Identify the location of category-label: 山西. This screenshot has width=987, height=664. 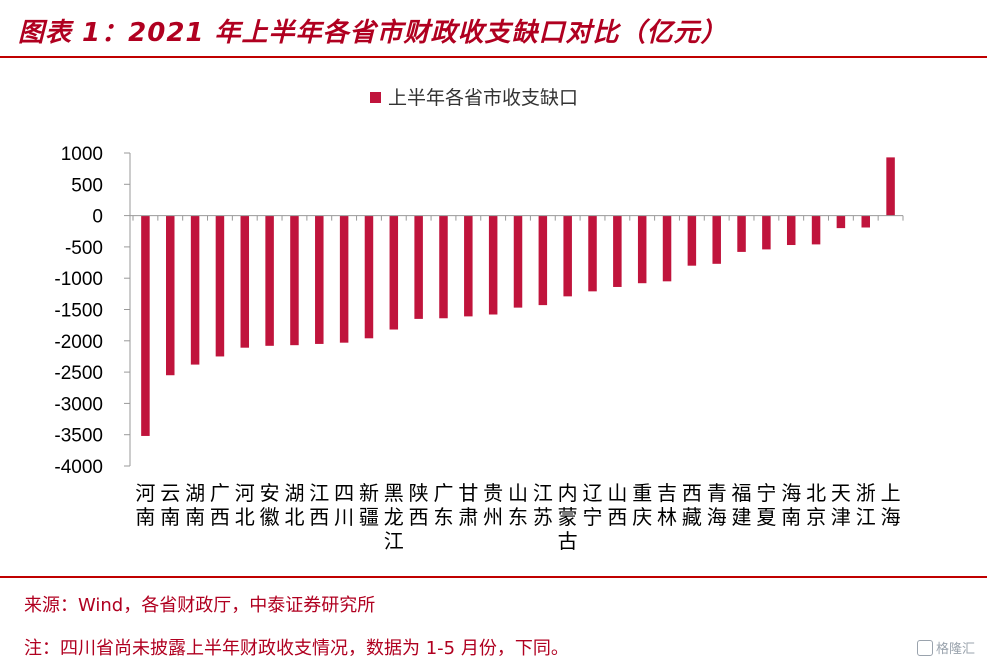
(617, 505).